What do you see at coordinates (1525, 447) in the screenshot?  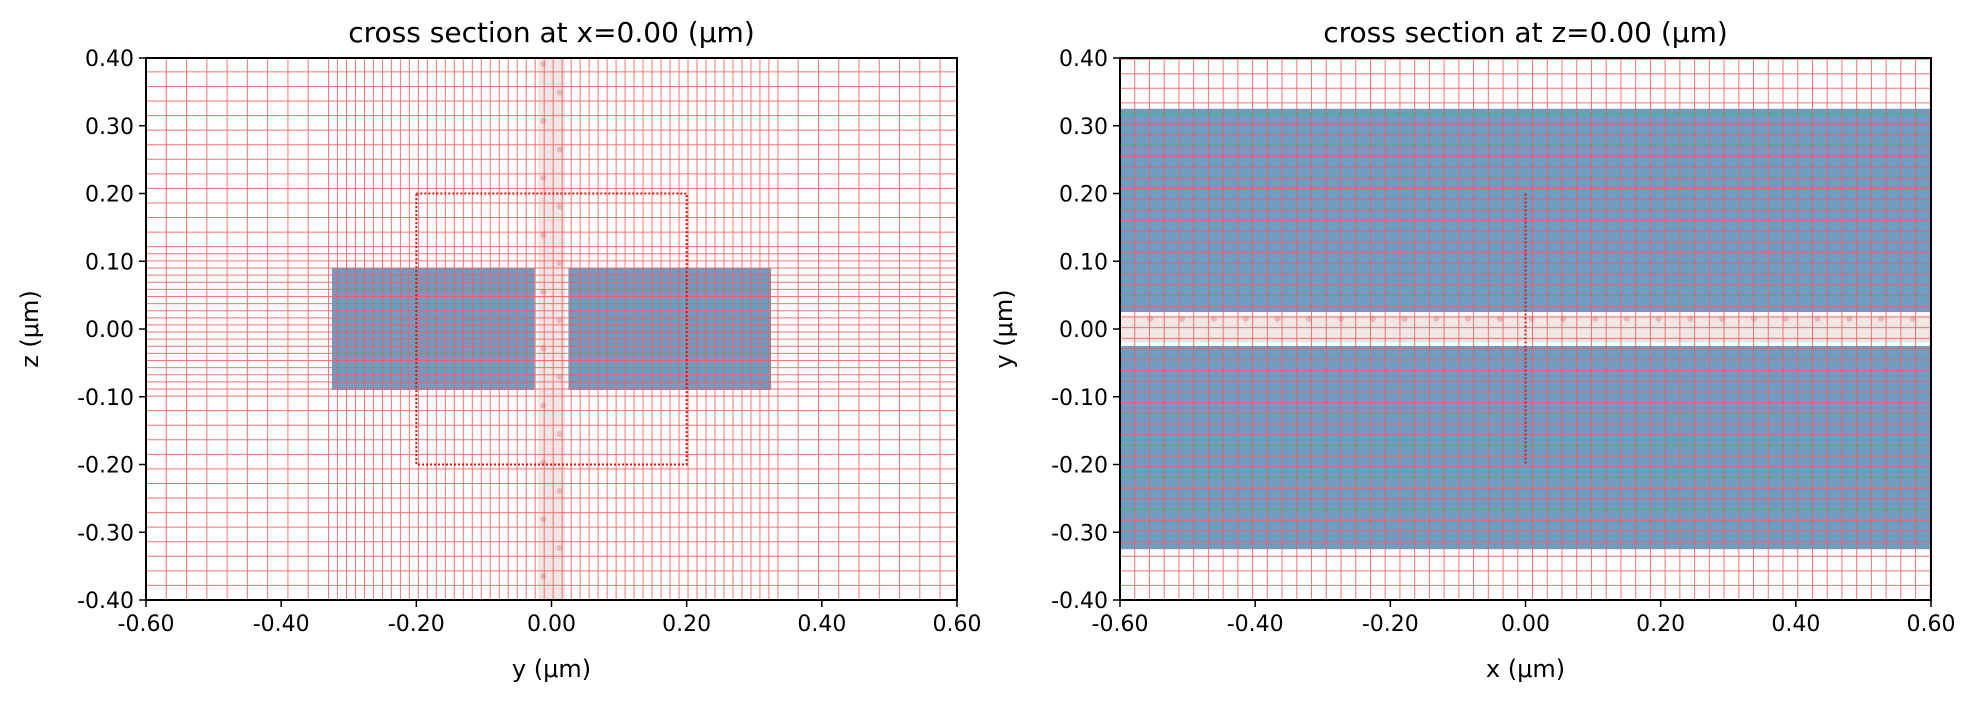 I see `structure-lower-waveguide` at bounding box center [1525, 447].